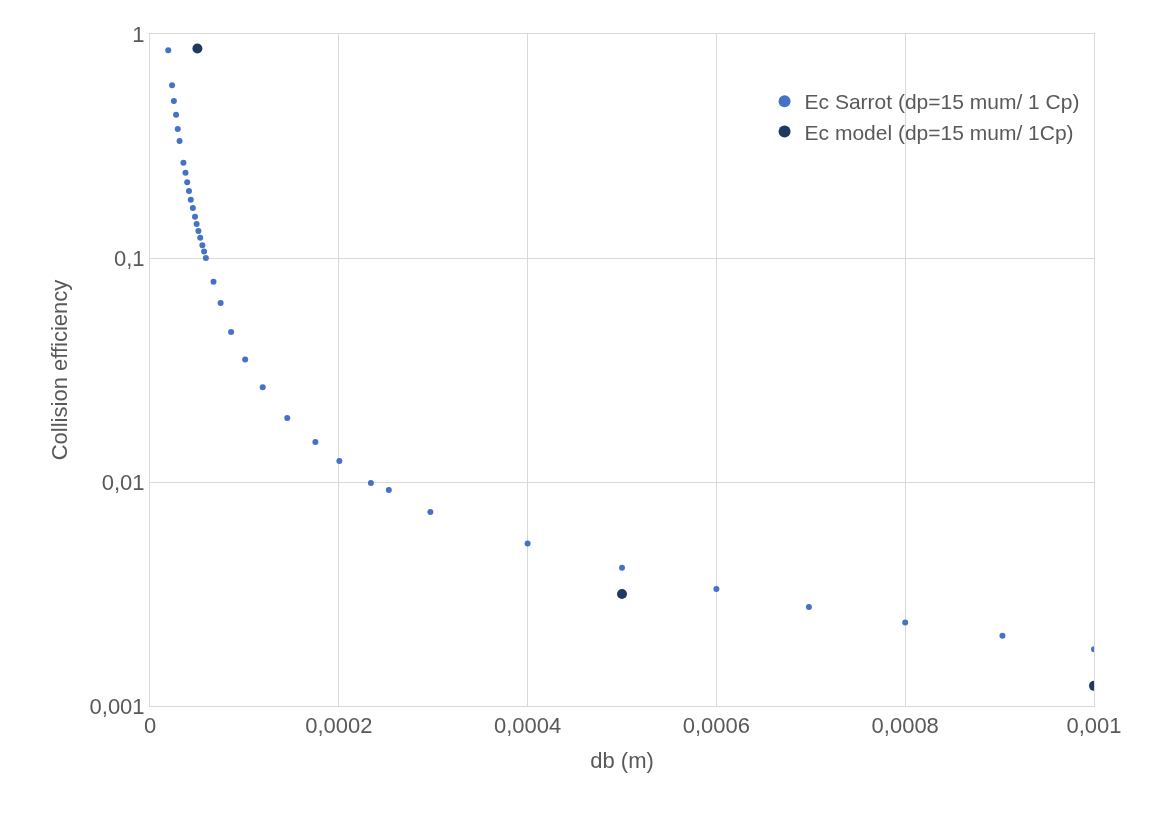  What do you see at coordinates (60, 370) in the screenshot?
I see `y-axis-title: Collision efficiency` at bounding box center [60, 370].